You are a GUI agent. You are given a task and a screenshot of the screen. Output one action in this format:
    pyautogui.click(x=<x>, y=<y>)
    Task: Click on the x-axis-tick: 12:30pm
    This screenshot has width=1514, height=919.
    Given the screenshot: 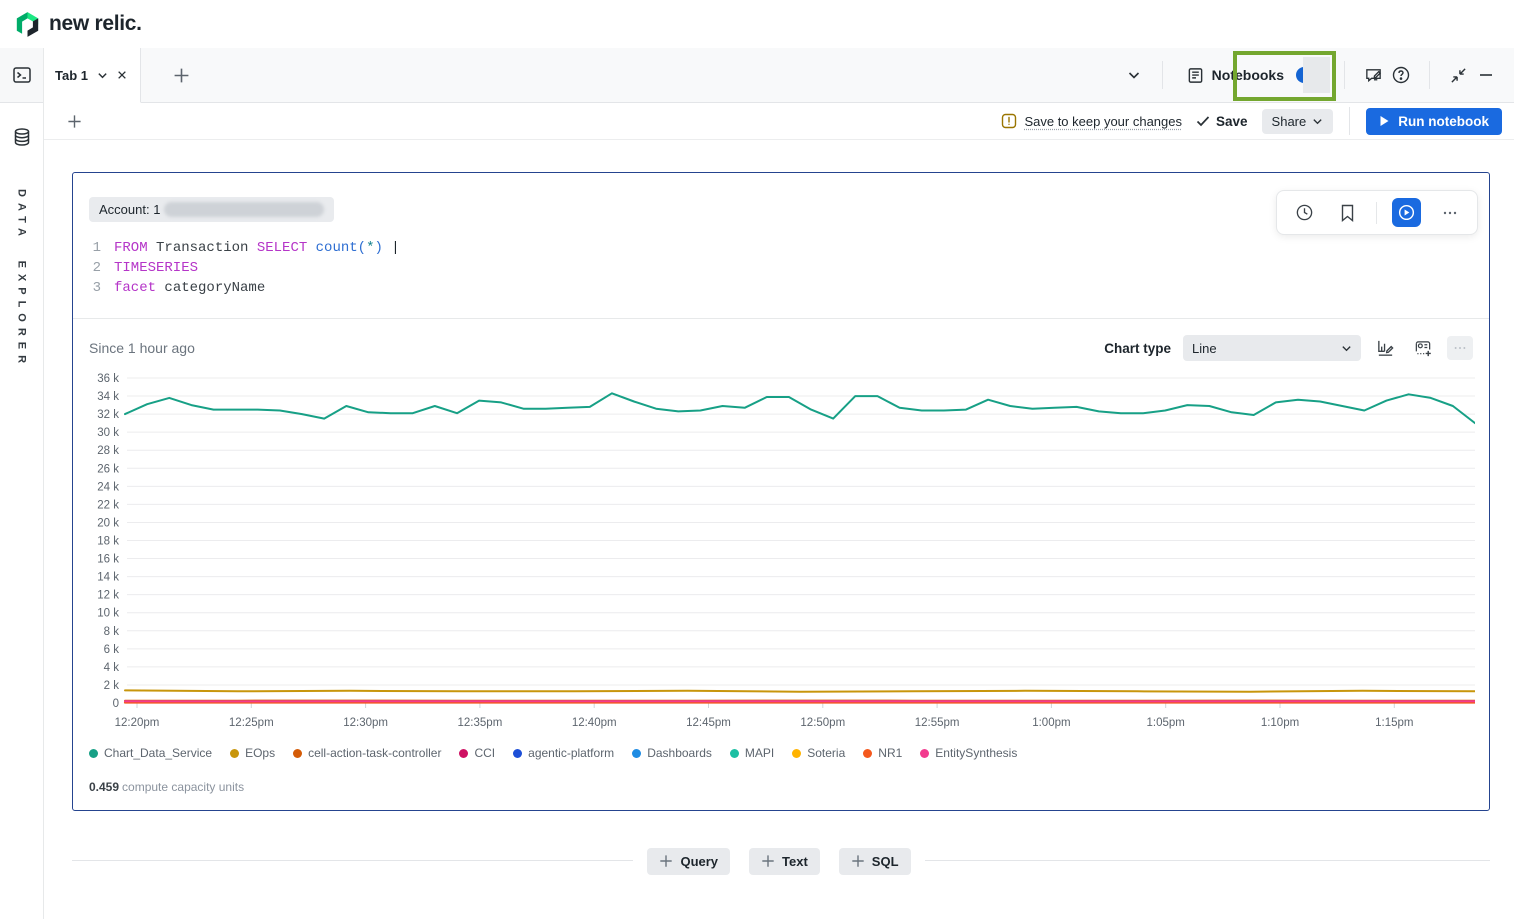 What is the action you would take?
    pyautogui.click(x=365, y=723)
    